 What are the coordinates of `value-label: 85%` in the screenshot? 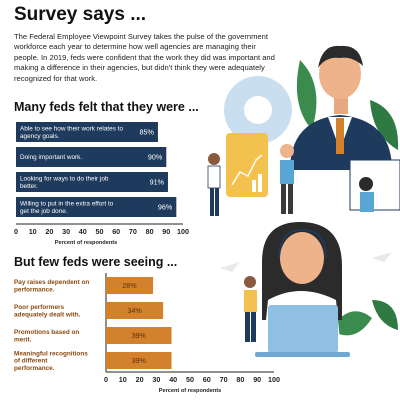 It's located at (147, 132).